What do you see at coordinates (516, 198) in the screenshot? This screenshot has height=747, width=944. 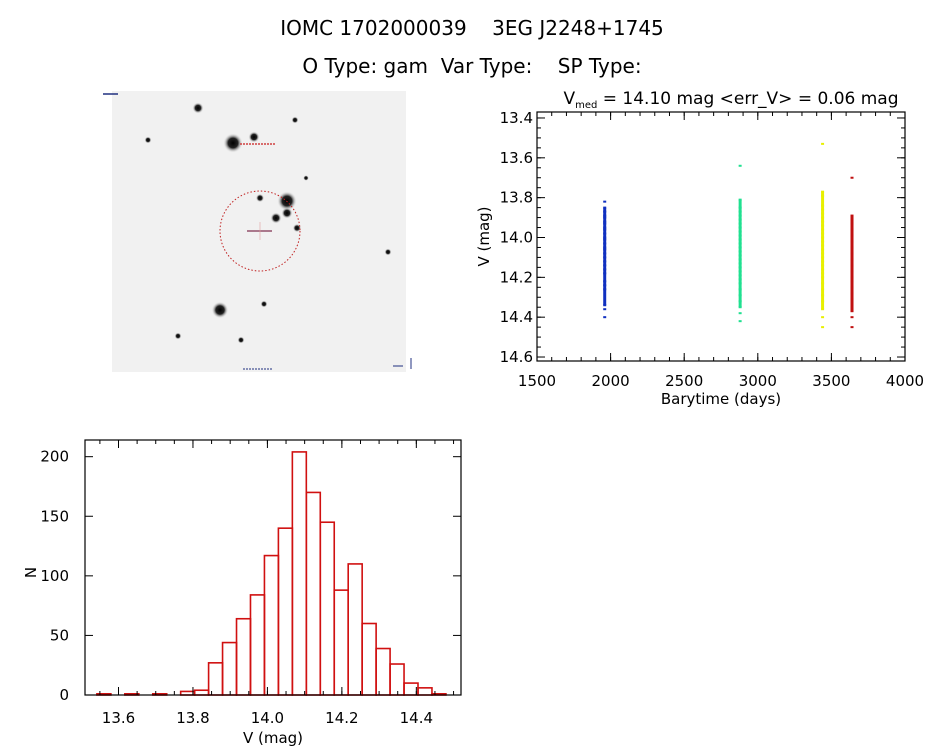 I see `y-tick-label: 13.8` at bounding box center [516, 198].